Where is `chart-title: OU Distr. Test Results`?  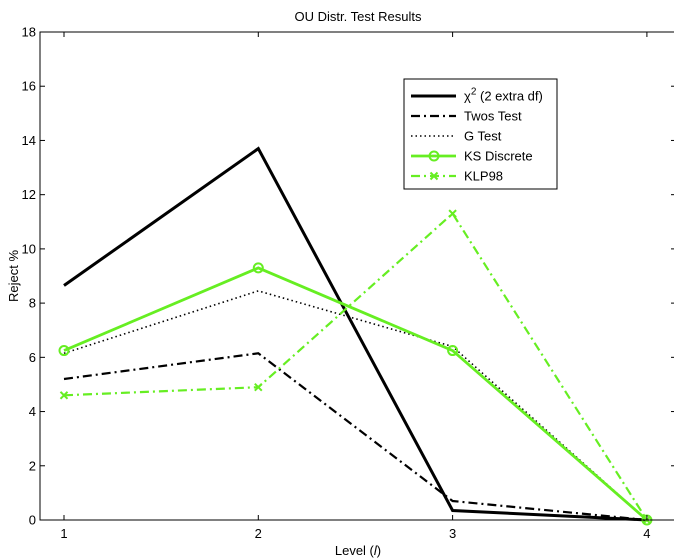 chart-title: OU Distr. Test Results is located at coordinates (358, 16).